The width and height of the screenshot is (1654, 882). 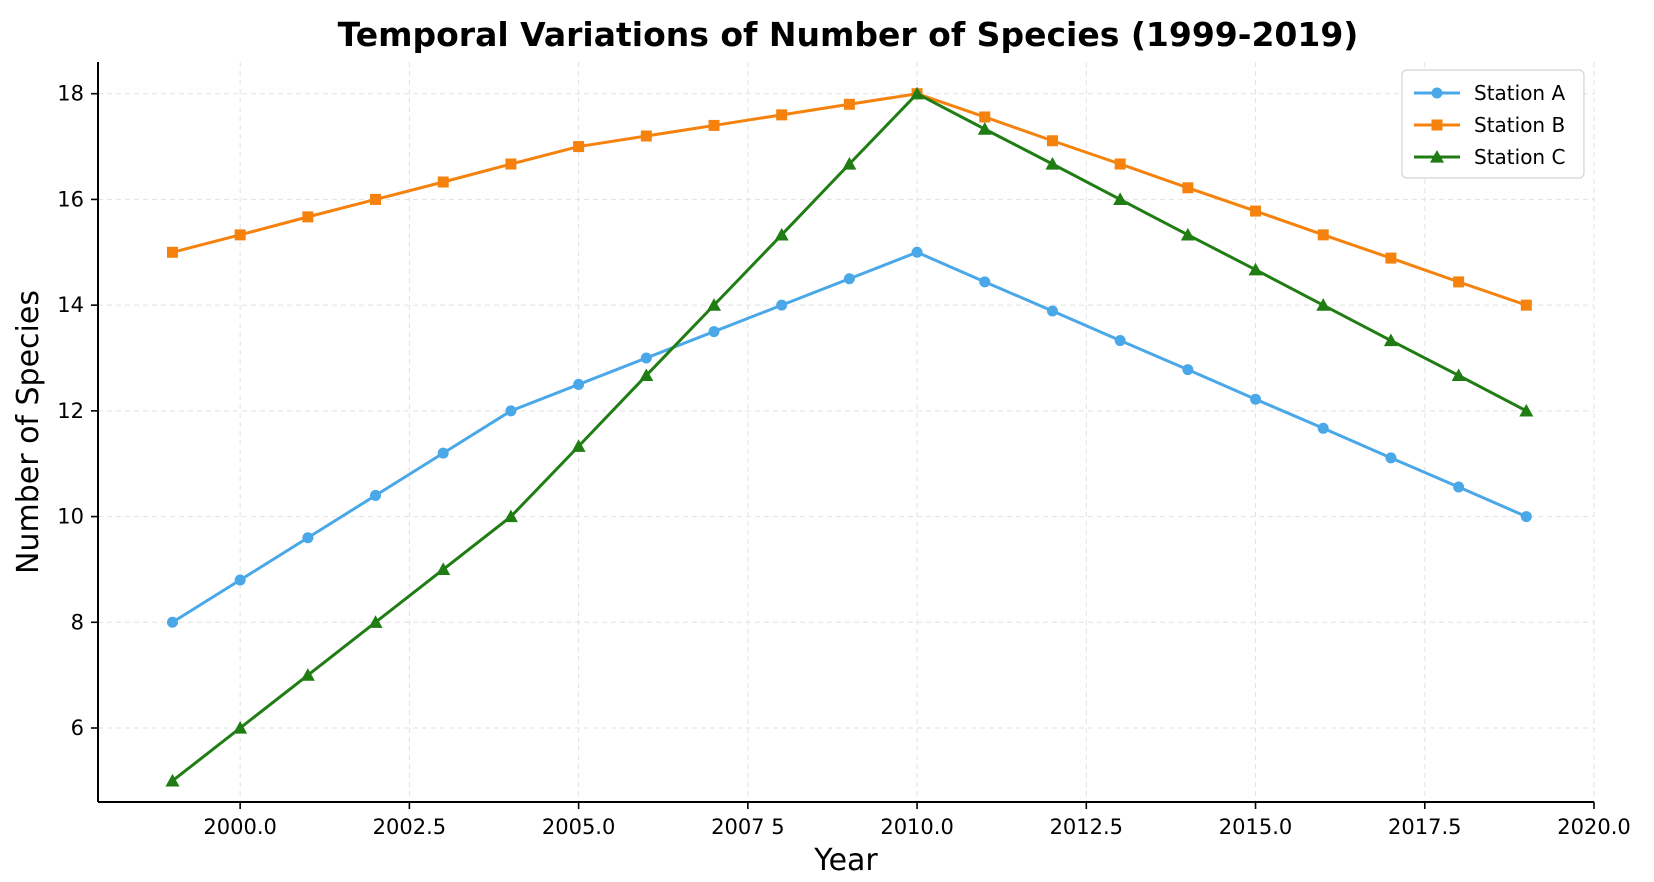 What do you see at coordinates (1437, 93) in the screenshot?
I see `legend-marker-station-a` at bounding box center [1437, 93].